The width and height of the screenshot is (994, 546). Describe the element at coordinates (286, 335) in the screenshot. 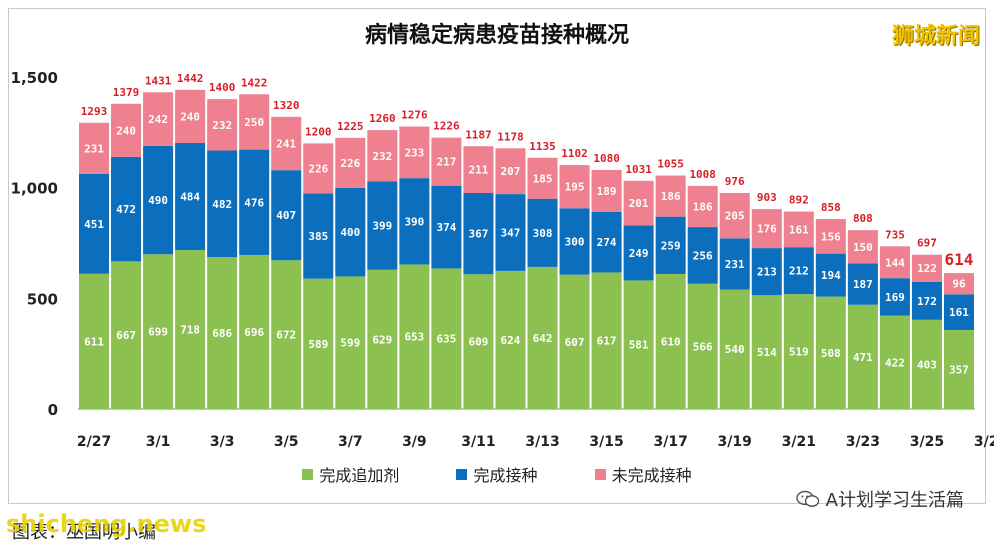

I see `bar-data-label: 672` at that location.